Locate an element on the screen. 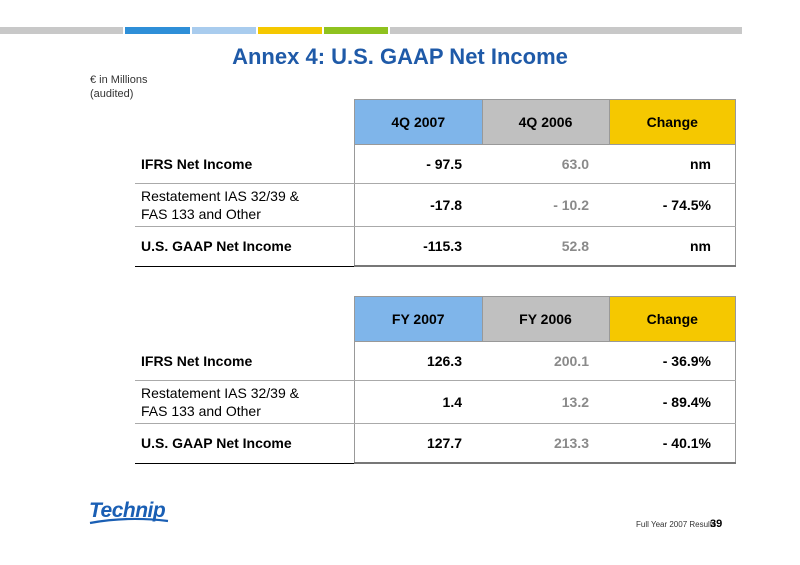  footer-text: Full Year 2007 Results is located at coordinates (676, 524).